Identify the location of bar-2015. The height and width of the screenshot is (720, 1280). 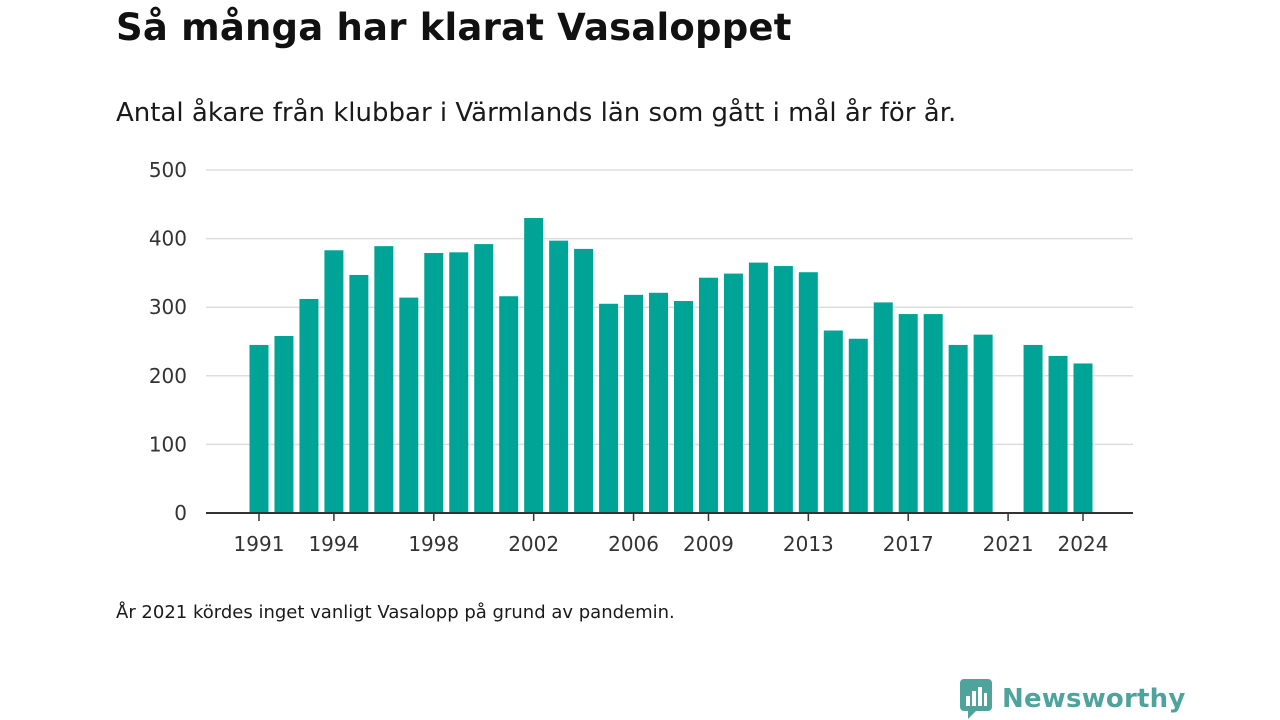
(858, 425).